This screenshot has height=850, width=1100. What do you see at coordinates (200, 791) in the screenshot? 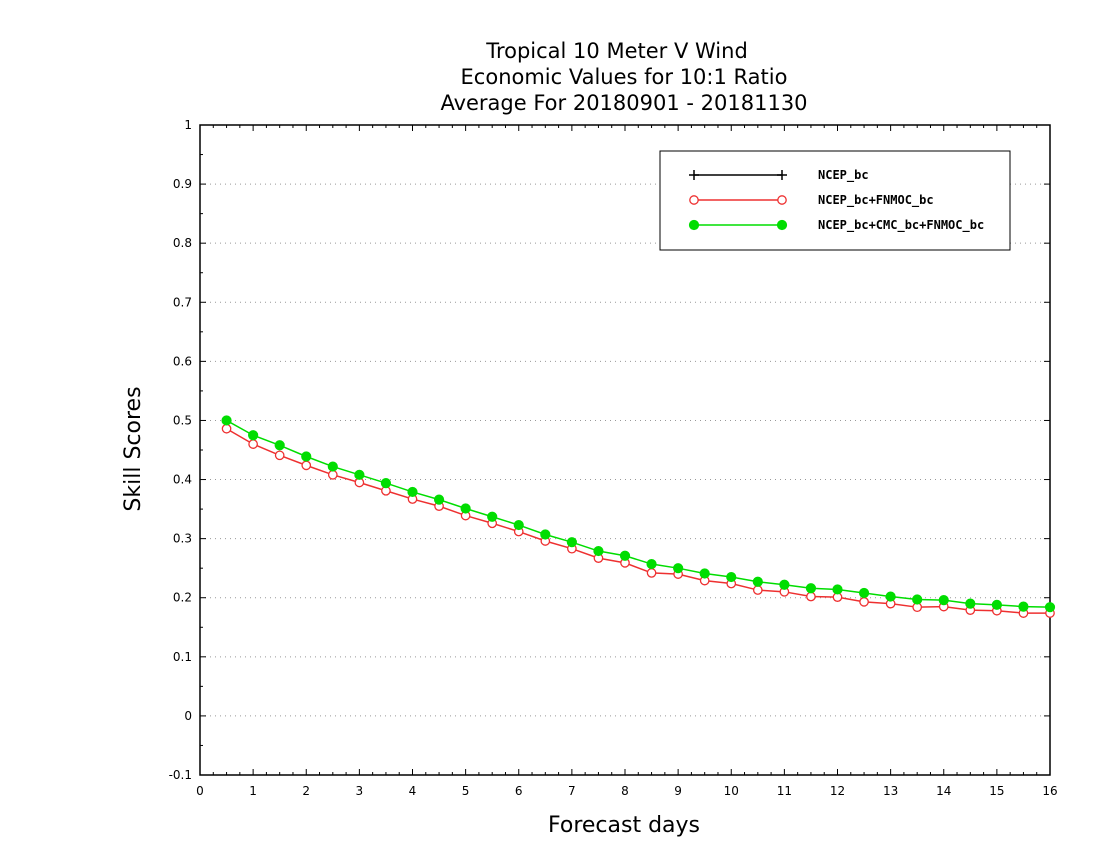
I see `x-tick-label: 0` at bounding box center [200, 791].